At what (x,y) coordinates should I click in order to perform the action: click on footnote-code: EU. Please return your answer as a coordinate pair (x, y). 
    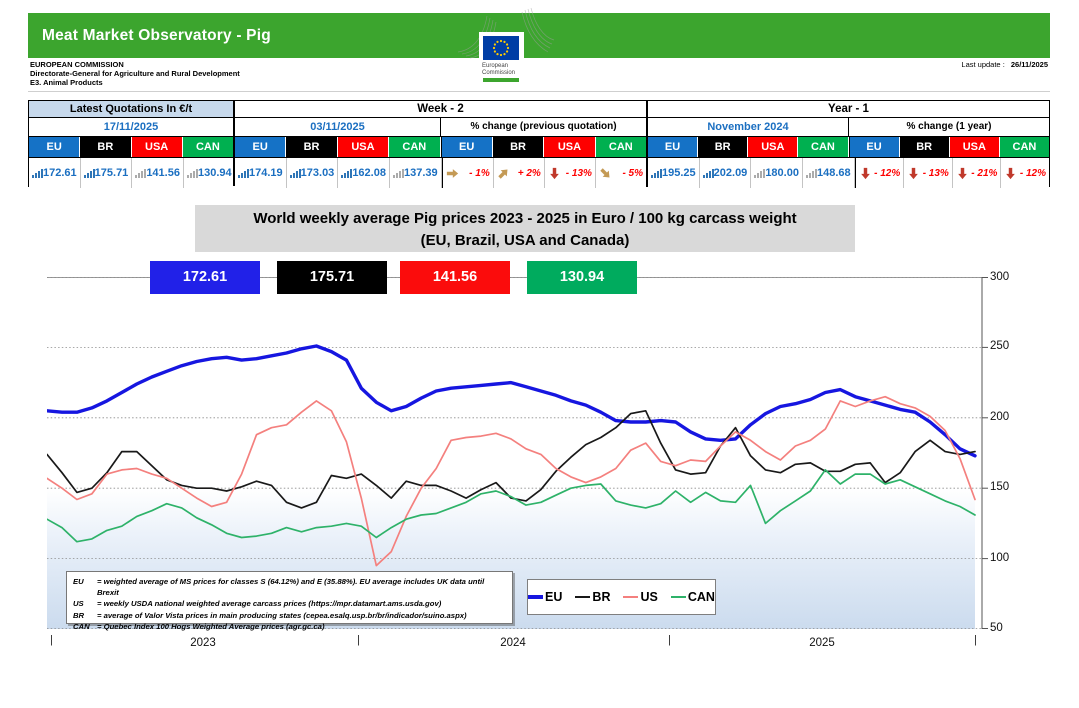
    Looking at the image, I should click on (78, 581).